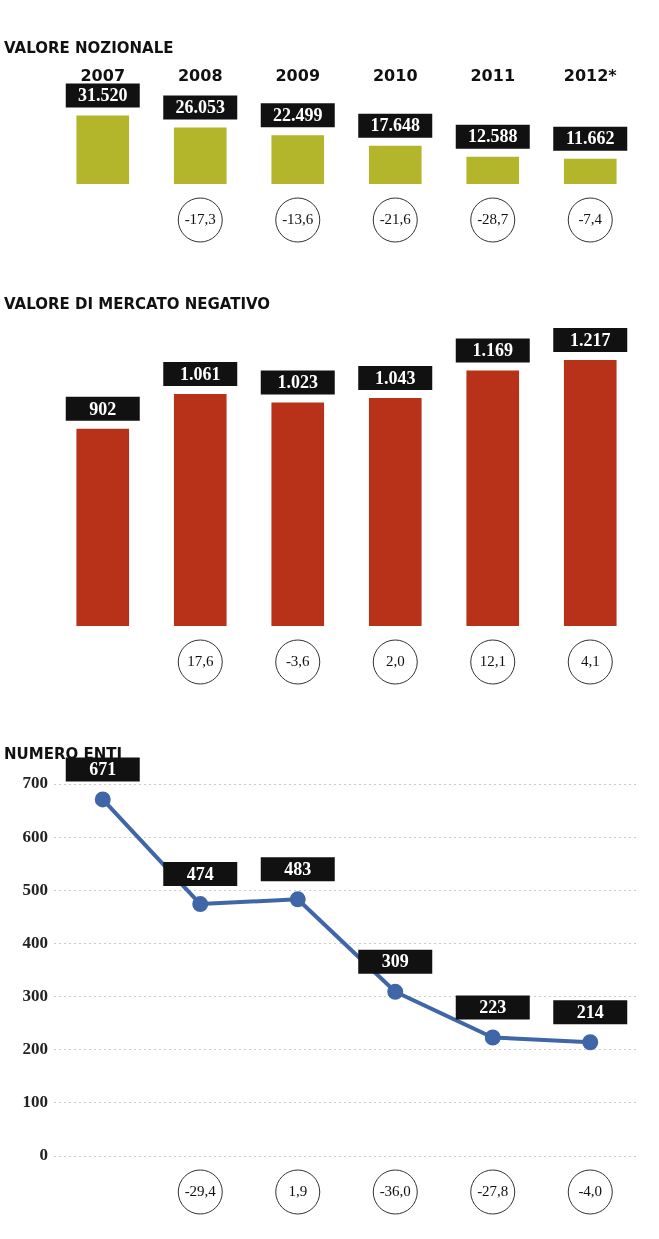 This screenshot has width=659, height=1239. What do you see at coordinates (298, 868) in the screenshot?
I see `data-label: 483` at bounding box center [298, 868].